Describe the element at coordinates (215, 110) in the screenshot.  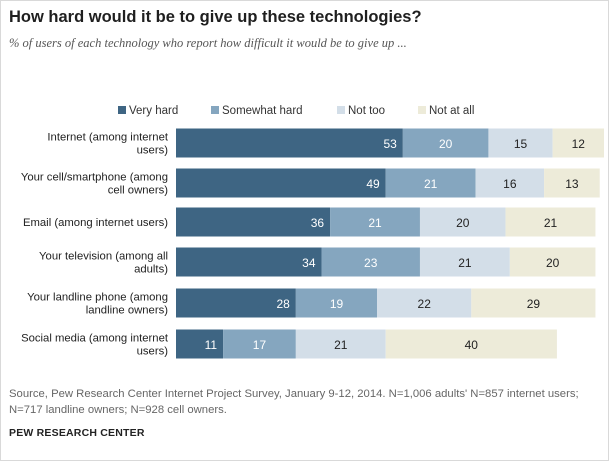
I see `legend-swatch-somewhat-hard` at that location.